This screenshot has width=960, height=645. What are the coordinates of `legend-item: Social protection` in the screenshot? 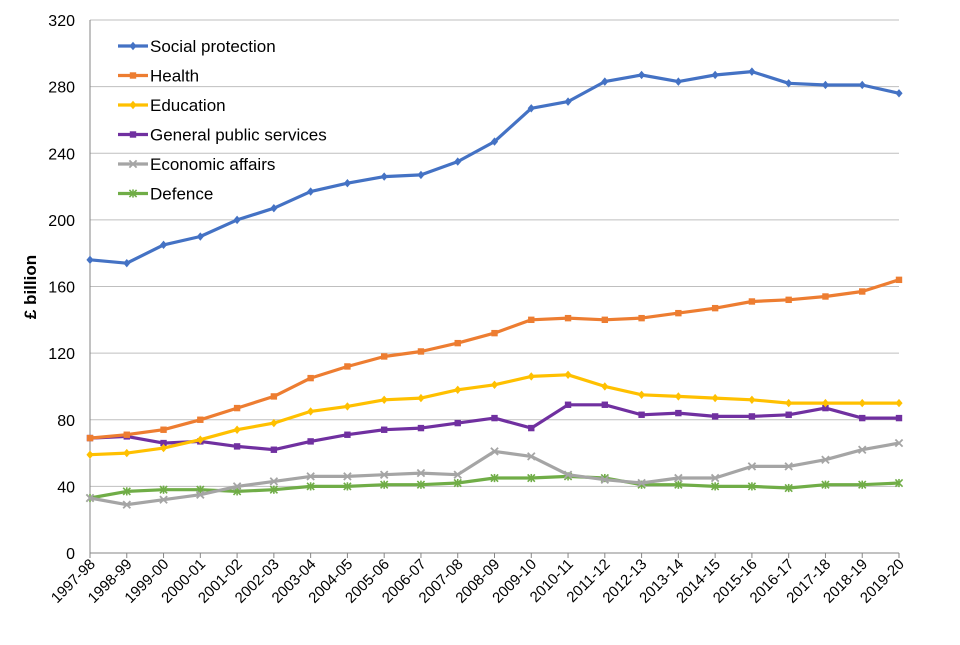 It's located at (197, 46).